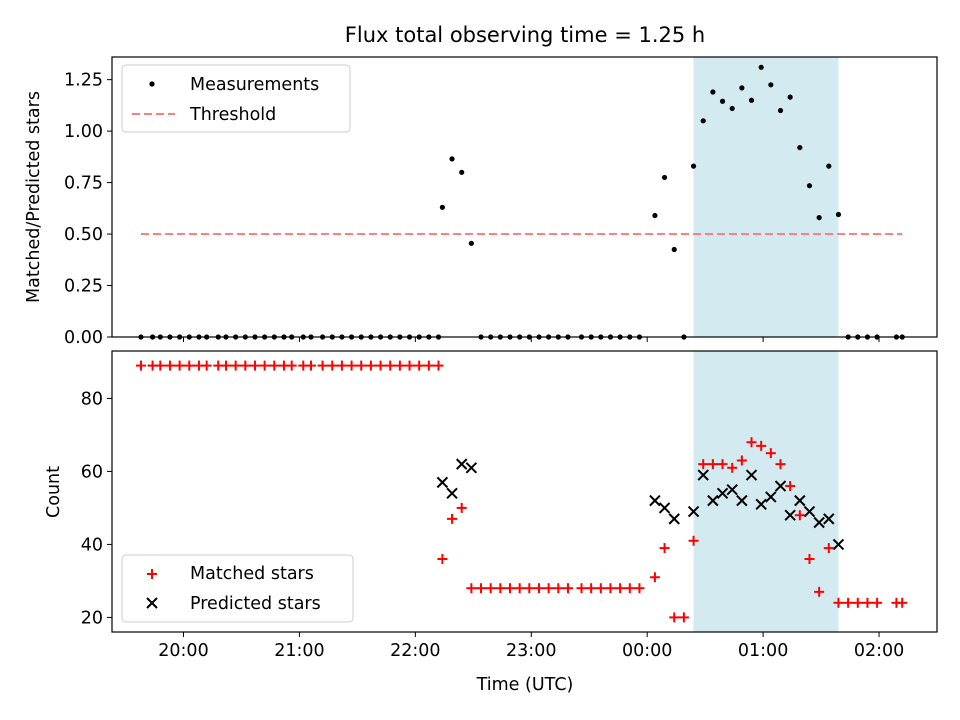 The width and height of the screenshot is (960, 720). I want to click on top-y-tick-label: 0.50, so click(83, 235).